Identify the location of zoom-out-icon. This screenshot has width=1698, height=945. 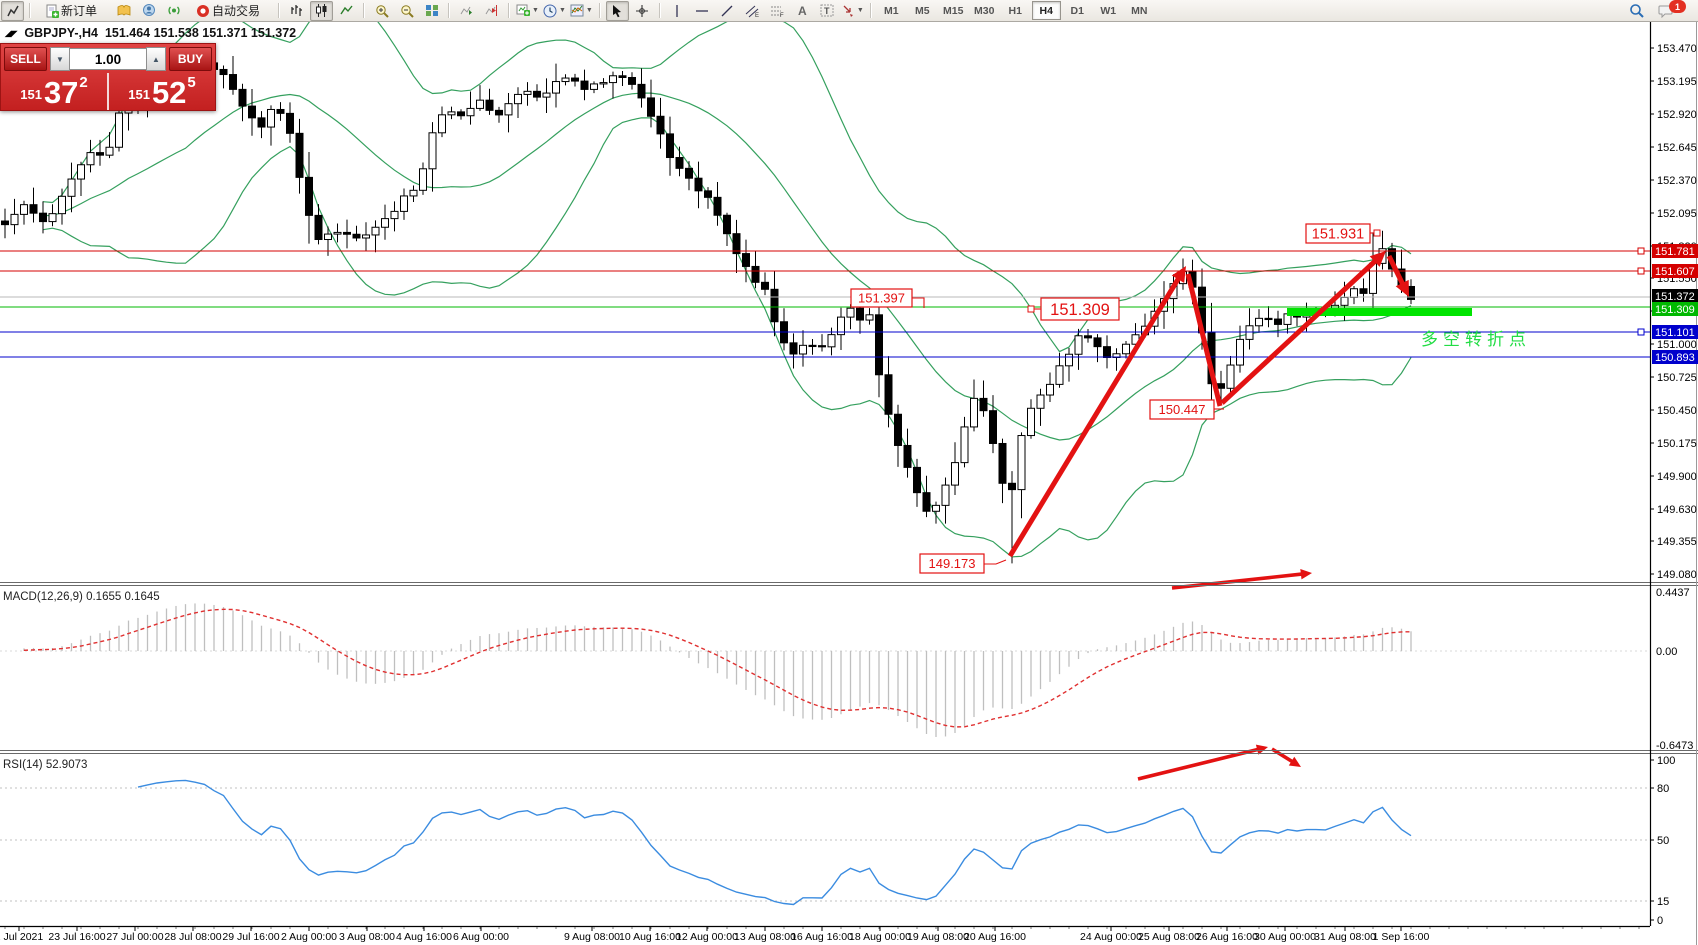
(406, 11).